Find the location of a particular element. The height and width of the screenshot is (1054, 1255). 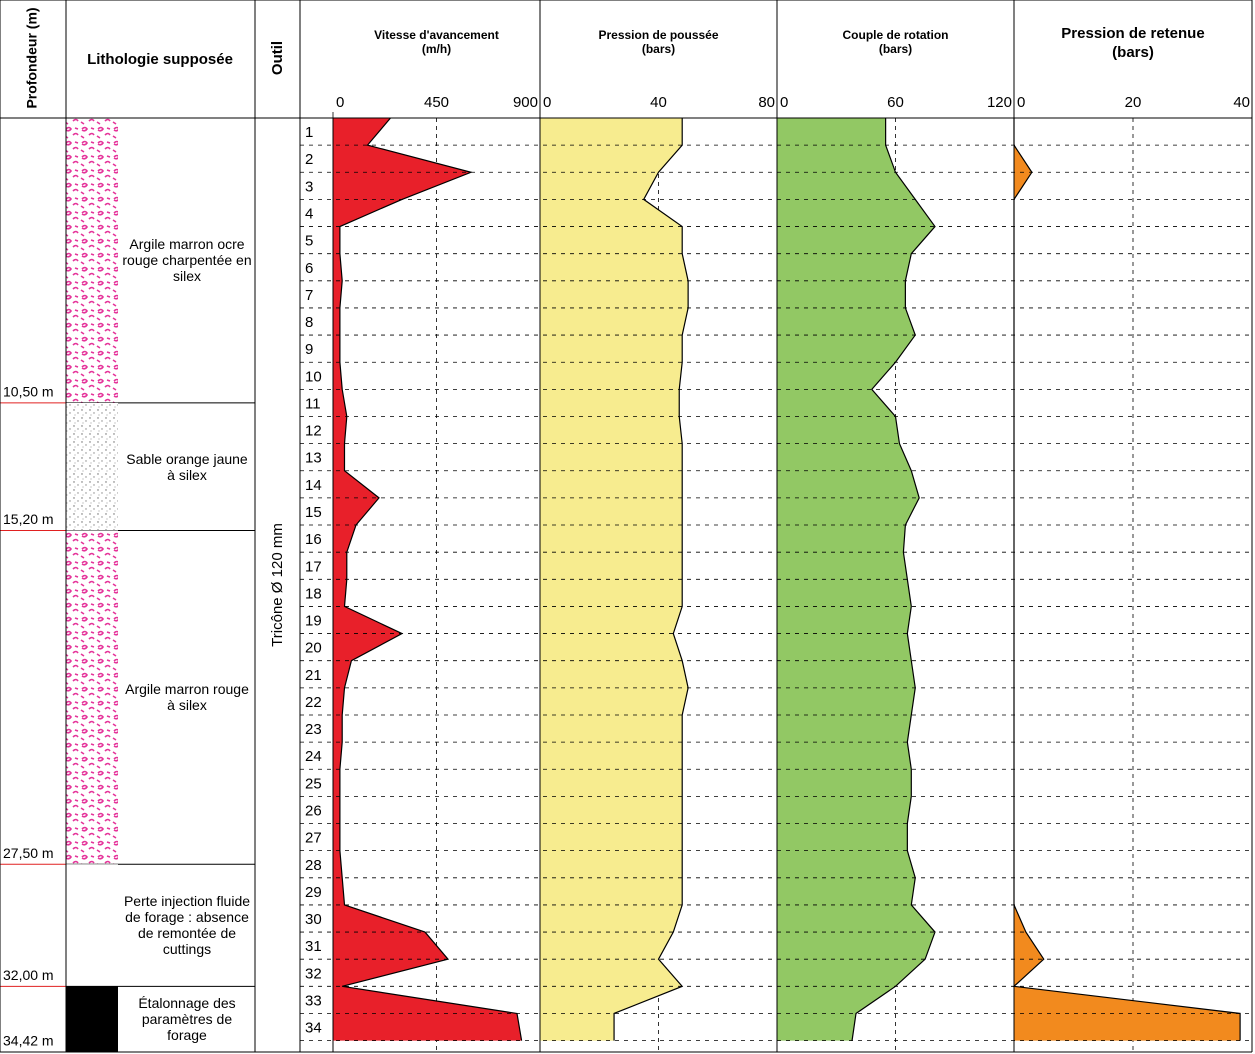

depth-tick-label: 11 is located at coordinates (313, 403).